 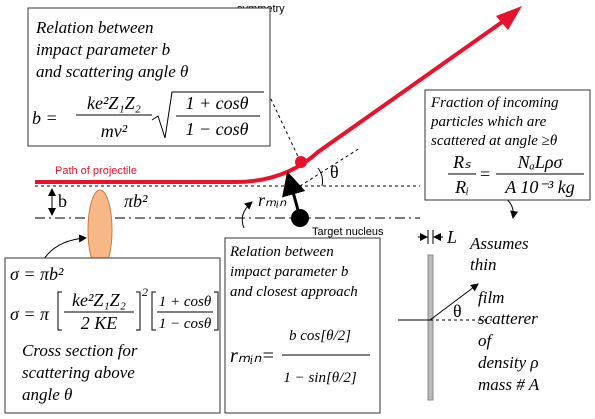 I want to click on fraction-box, so click(x=507, y=145).